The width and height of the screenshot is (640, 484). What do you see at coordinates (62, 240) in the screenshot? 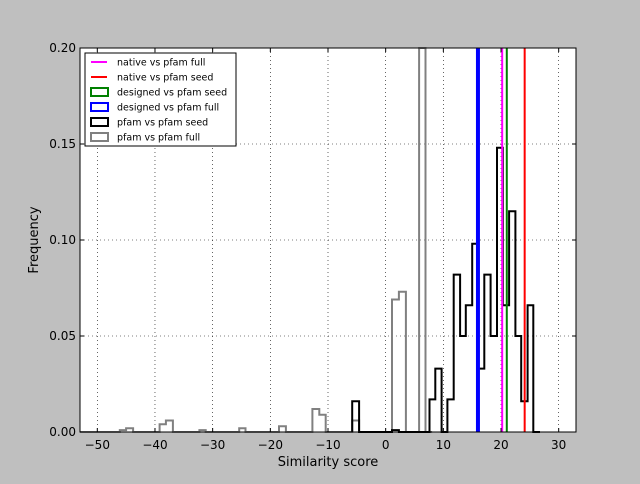
I see `y-tick-label: 0.10` at bounding box center [62, 240].